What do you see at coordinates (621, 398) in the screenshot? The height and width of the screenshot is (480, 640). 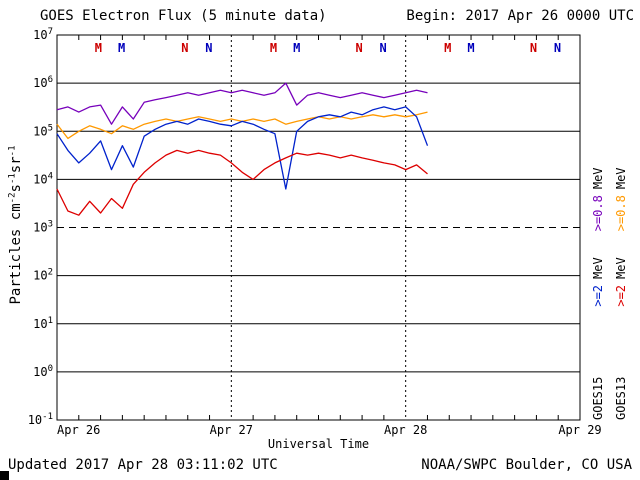 I see `legend-goes13-label: GOES13` at bounding box center [621, 398].